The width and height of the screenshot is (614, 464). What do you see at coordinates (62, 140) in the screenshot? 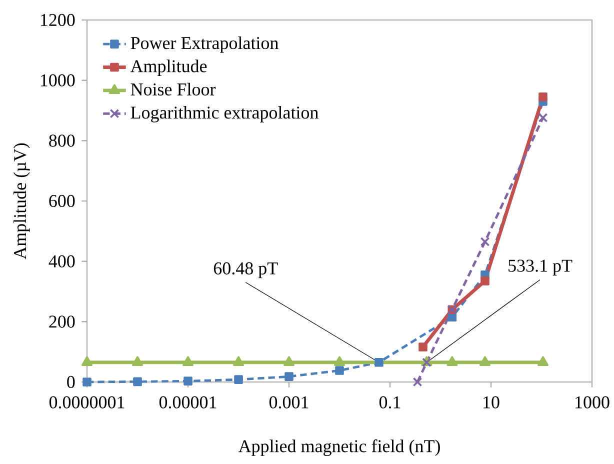
I see `y-tick-label: 800` at bounding box center [62, 140].